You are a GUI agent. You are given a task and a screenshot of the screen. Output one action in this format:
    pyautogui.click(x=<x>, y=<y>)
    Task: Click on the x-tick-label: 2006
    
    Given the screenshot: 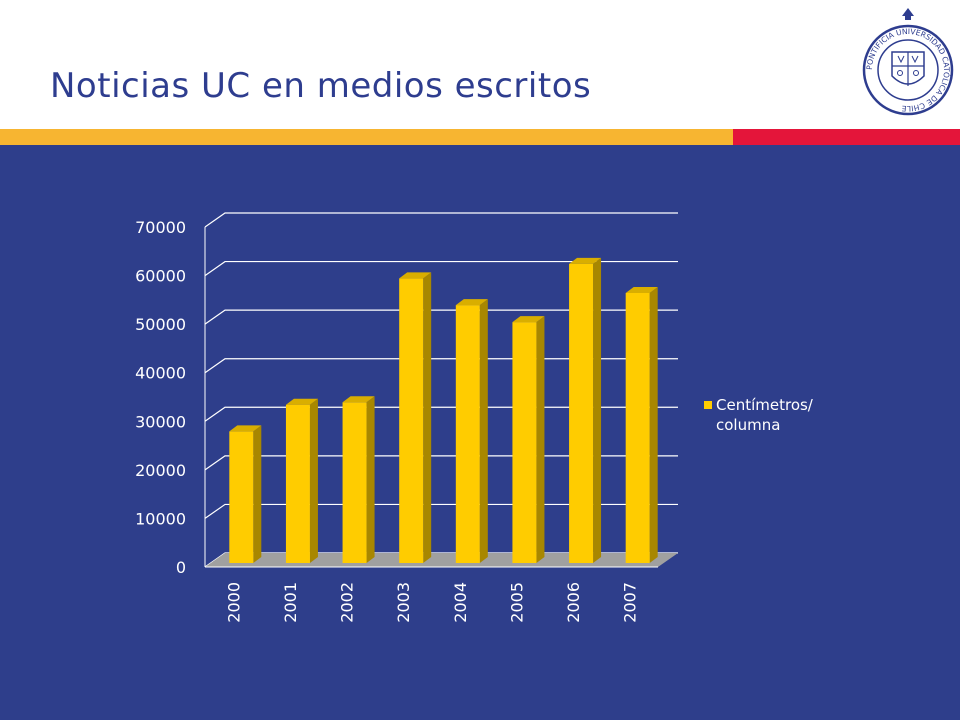 What is the action you would take?
    pyautogui.click(x=573, y=602)
    